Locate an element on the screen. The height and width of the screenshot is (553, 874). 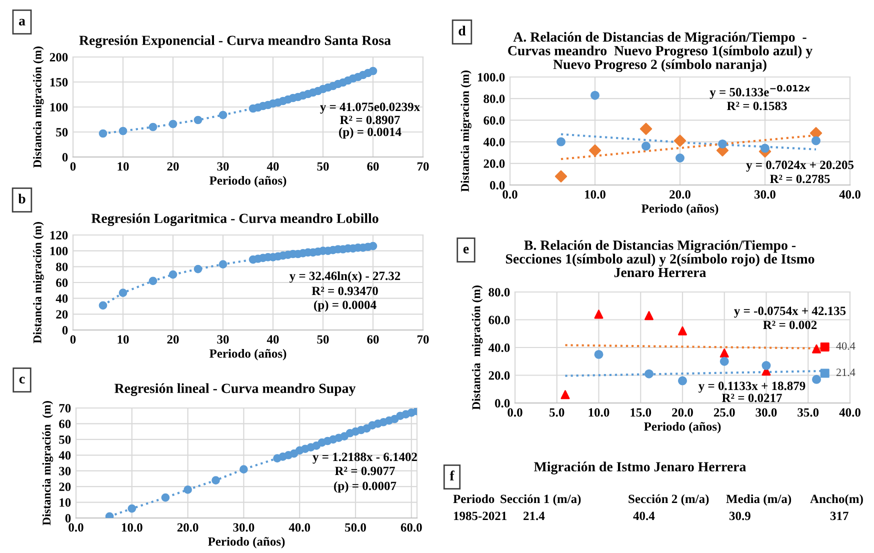
y-tick-label: 100.0 is located at coordinates (491, 77).